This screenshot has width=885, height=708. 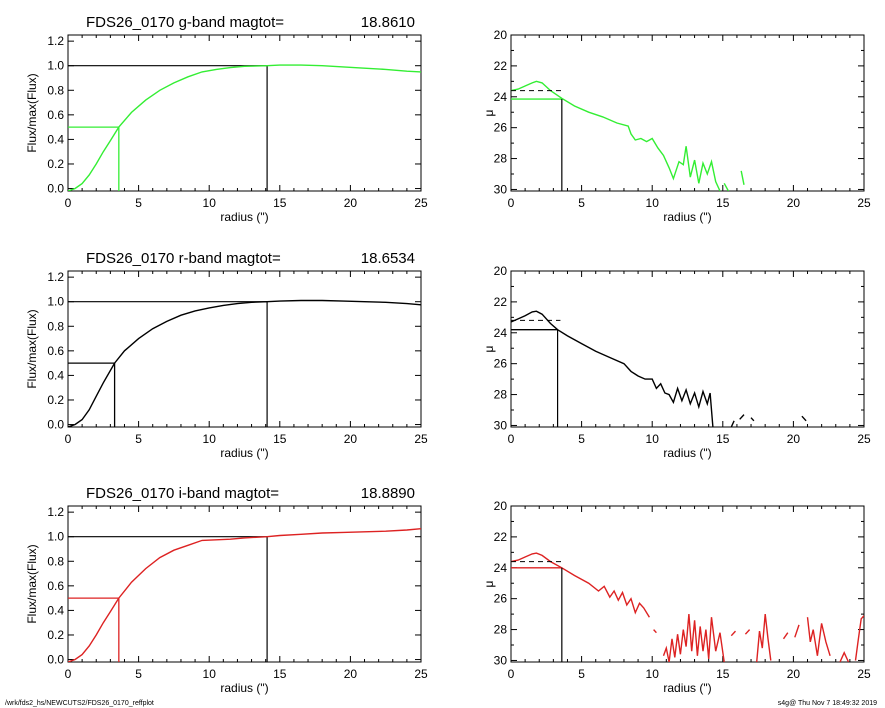 I want to click on y-tick-label: 30, so click(x=501, y=425).